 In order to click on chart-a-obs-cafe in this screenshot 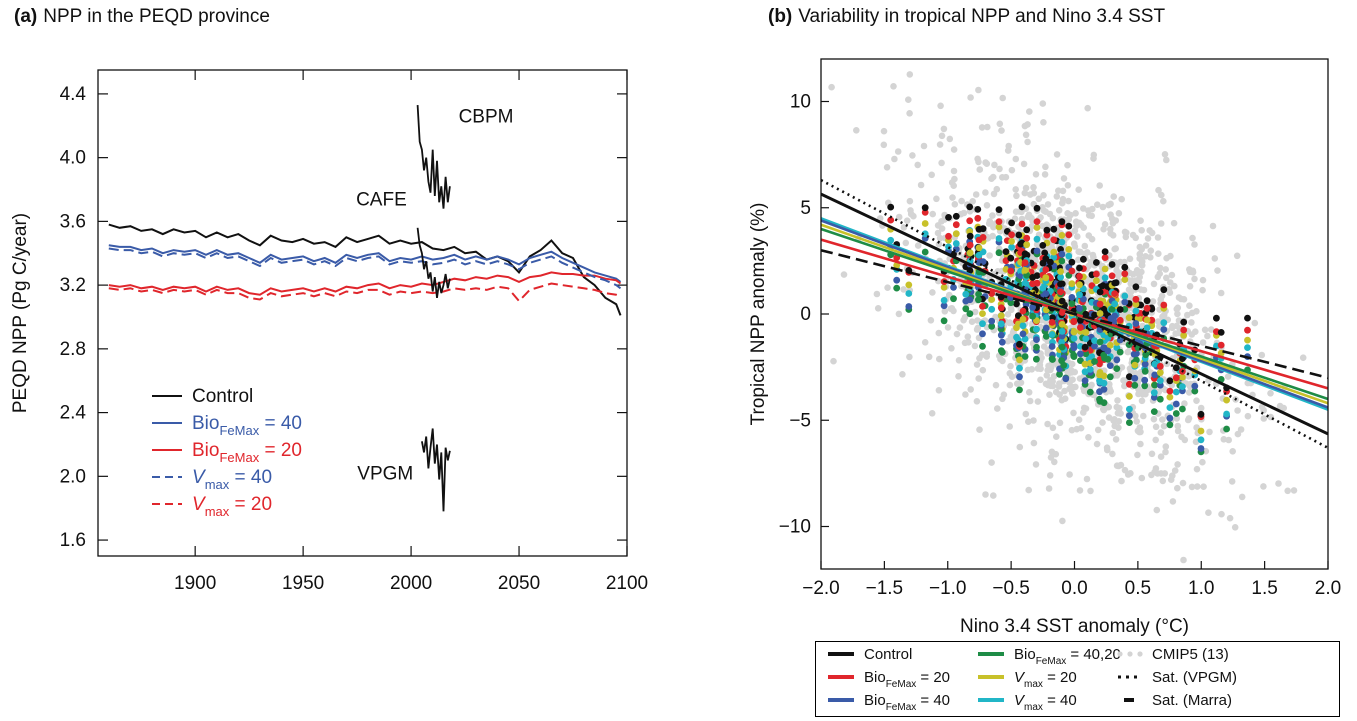, I will do `click(433, 263)`.